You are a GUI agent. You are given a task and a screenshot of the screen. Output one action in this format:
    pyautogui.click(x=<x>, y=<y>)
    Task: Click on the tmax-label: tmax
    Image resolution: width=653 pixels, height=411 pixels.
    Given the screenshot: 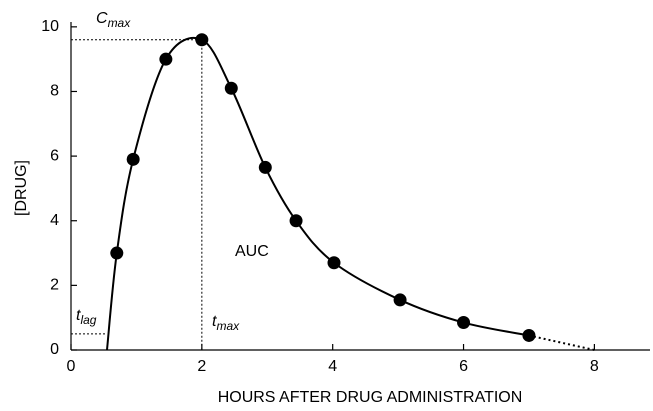 What is the action you would take?
    pyautogui.click(x=226, y=323)
    